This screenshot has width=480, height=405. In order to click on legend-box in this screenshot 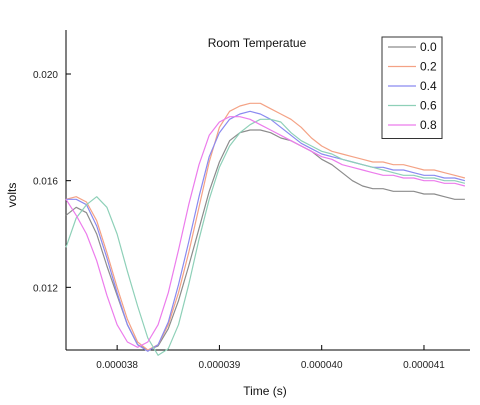, I will do `click(412, 87)`.